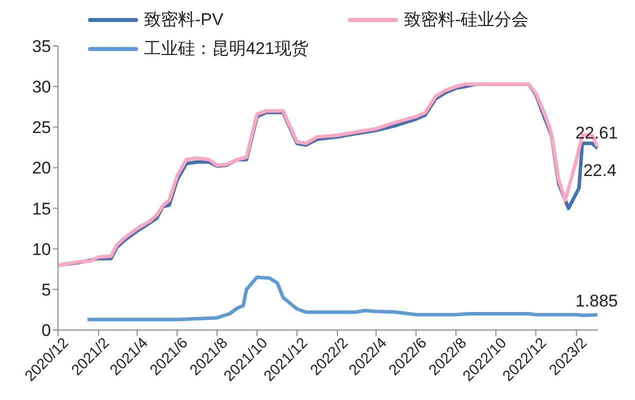  What do you see at coordinates (46, 290) in the screenshot?
I see `y-tick-label: 5` at bounding box center [46, 290].